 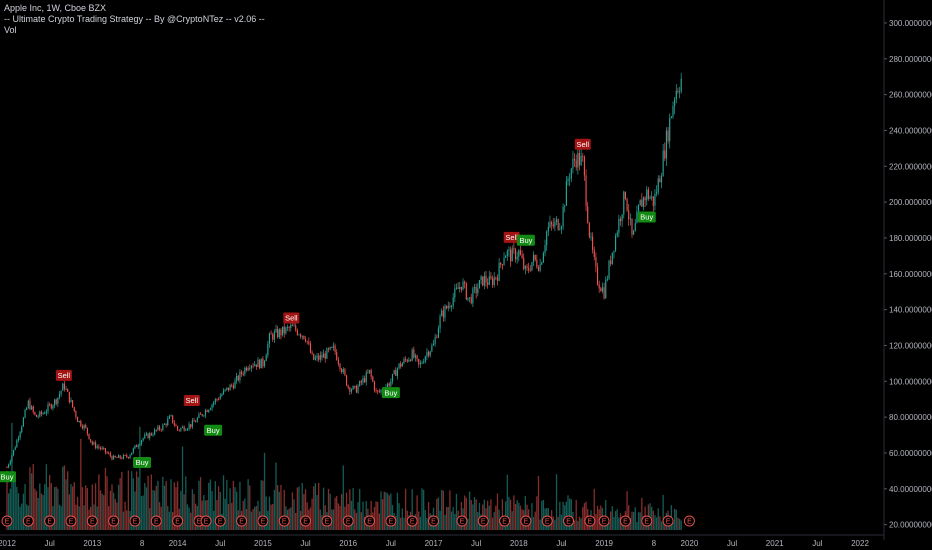 What do you see at coordinates (50, 521) in the screenshot?
I see `earnings-circle` at bounding box center [50, 521].